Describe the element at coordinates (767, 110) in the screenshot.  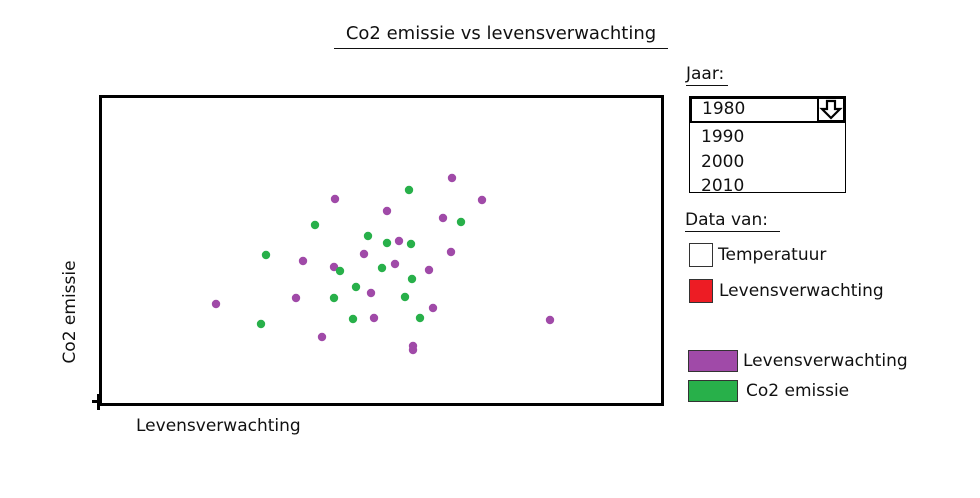
I see `year-selected-value: 1980` at that location.